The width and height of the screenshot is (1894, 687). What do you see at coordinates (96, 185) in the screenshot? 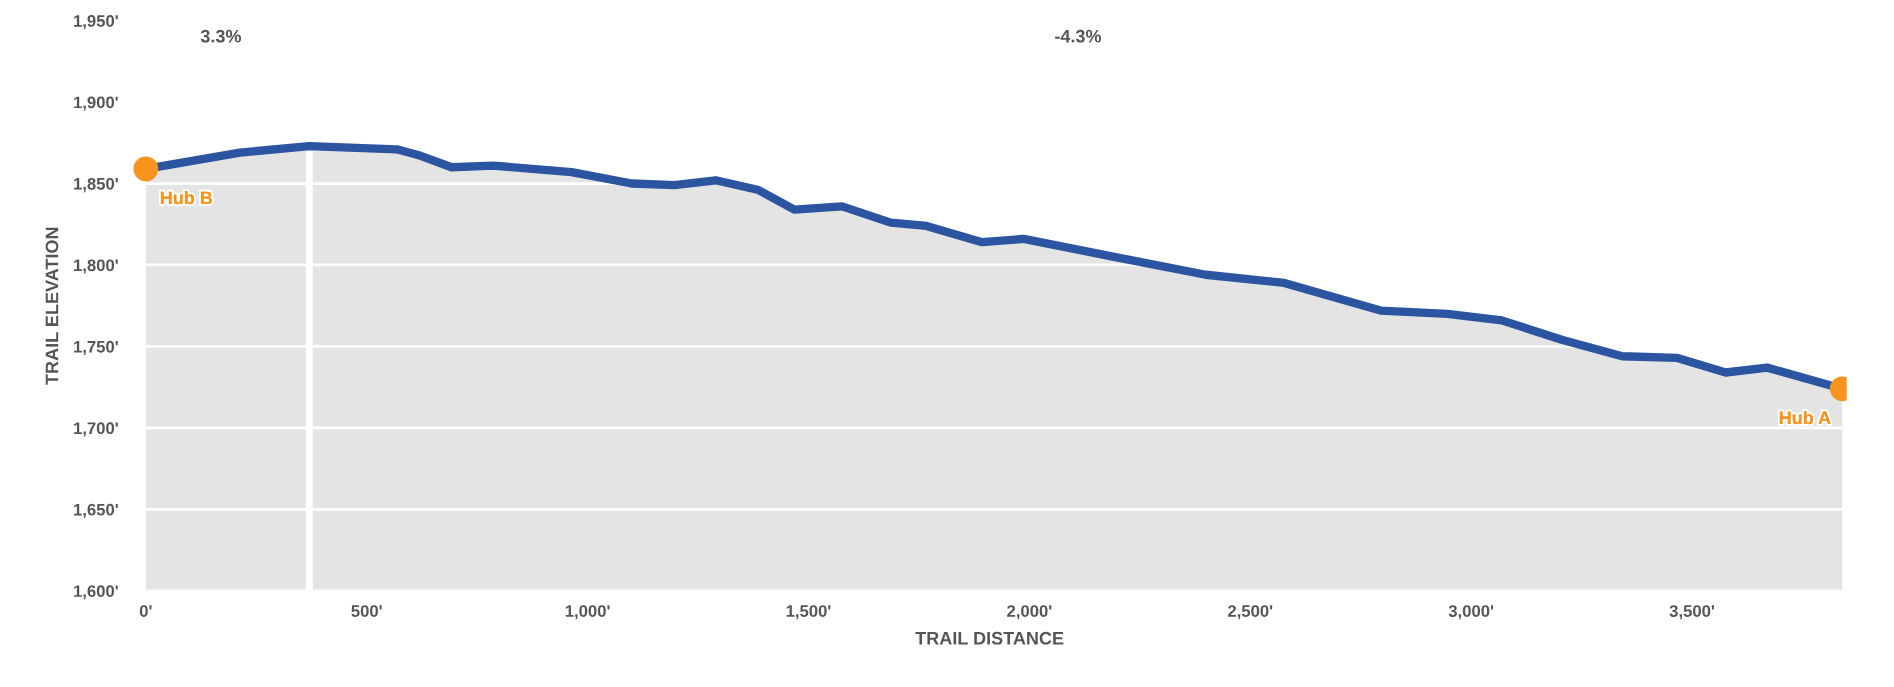
I see `y-tick-label: 1,850'` at bounding box center [96, 185].